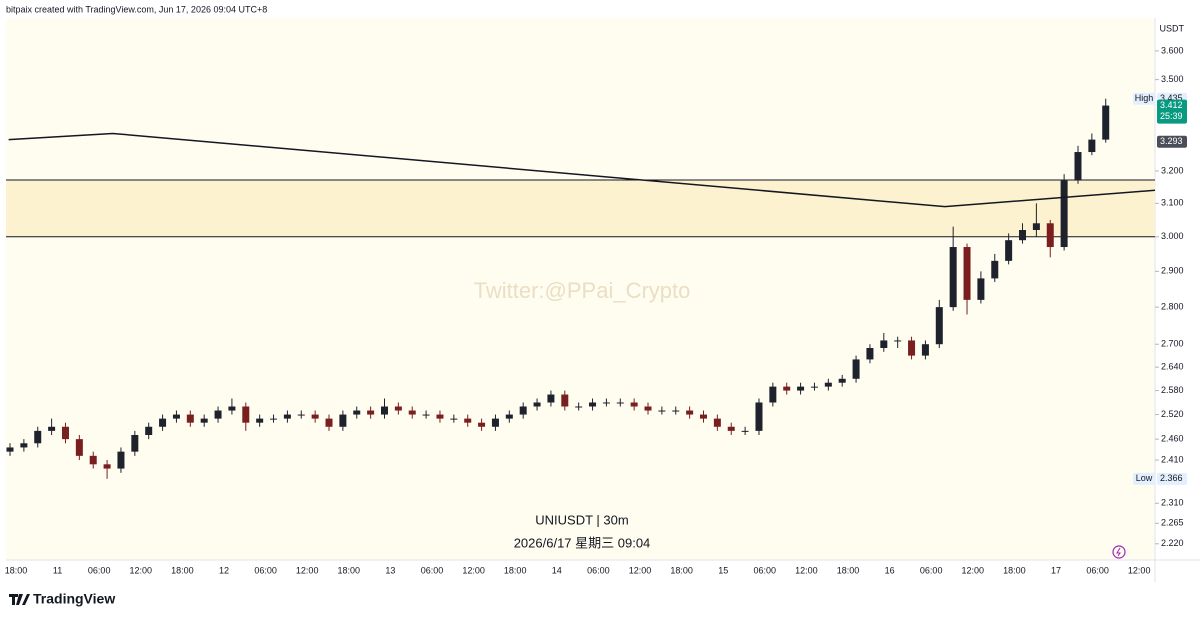 This screenshot has height=619, width=1200. Describe the element at coordinates (1172, 344) in the screenshot. I see `y-tick-label: 2.700` at that location.